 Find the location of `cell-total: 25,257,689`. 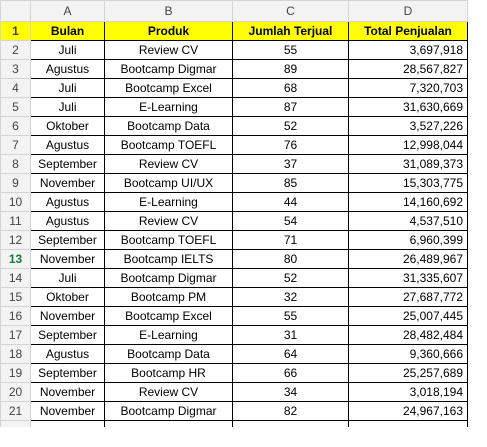

cell-total: 25,257,689 is located at coordinates (408, 373).